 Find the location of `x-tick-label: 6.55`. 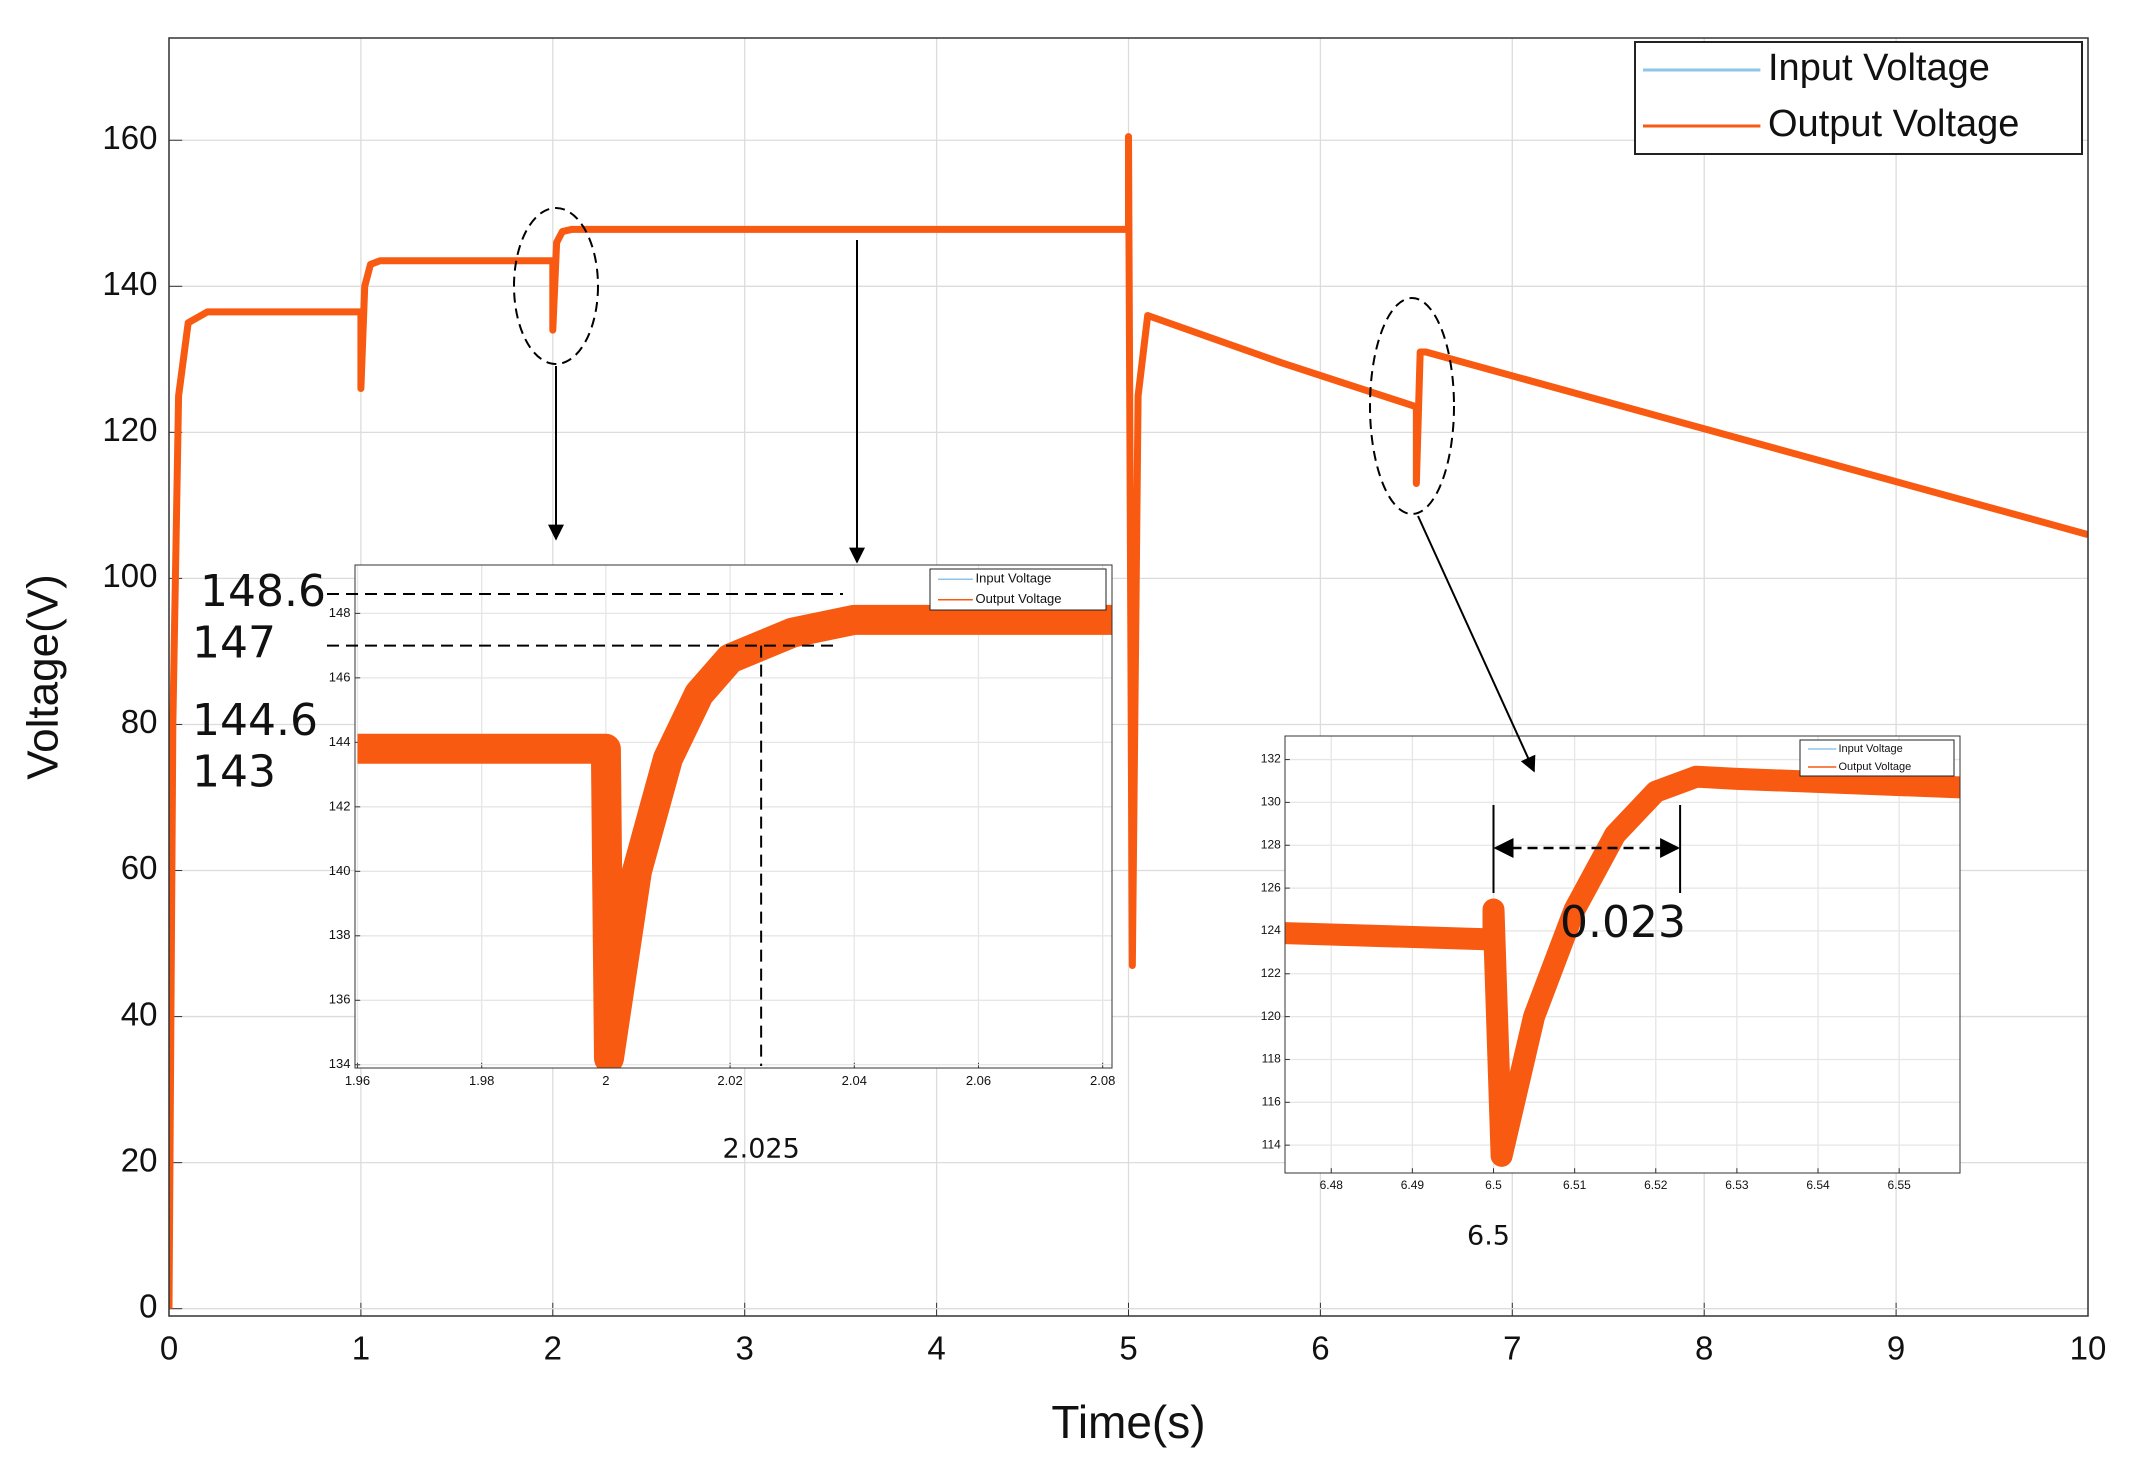

x-tick-label: 6.55 is located at coordinates (1899, 1185).